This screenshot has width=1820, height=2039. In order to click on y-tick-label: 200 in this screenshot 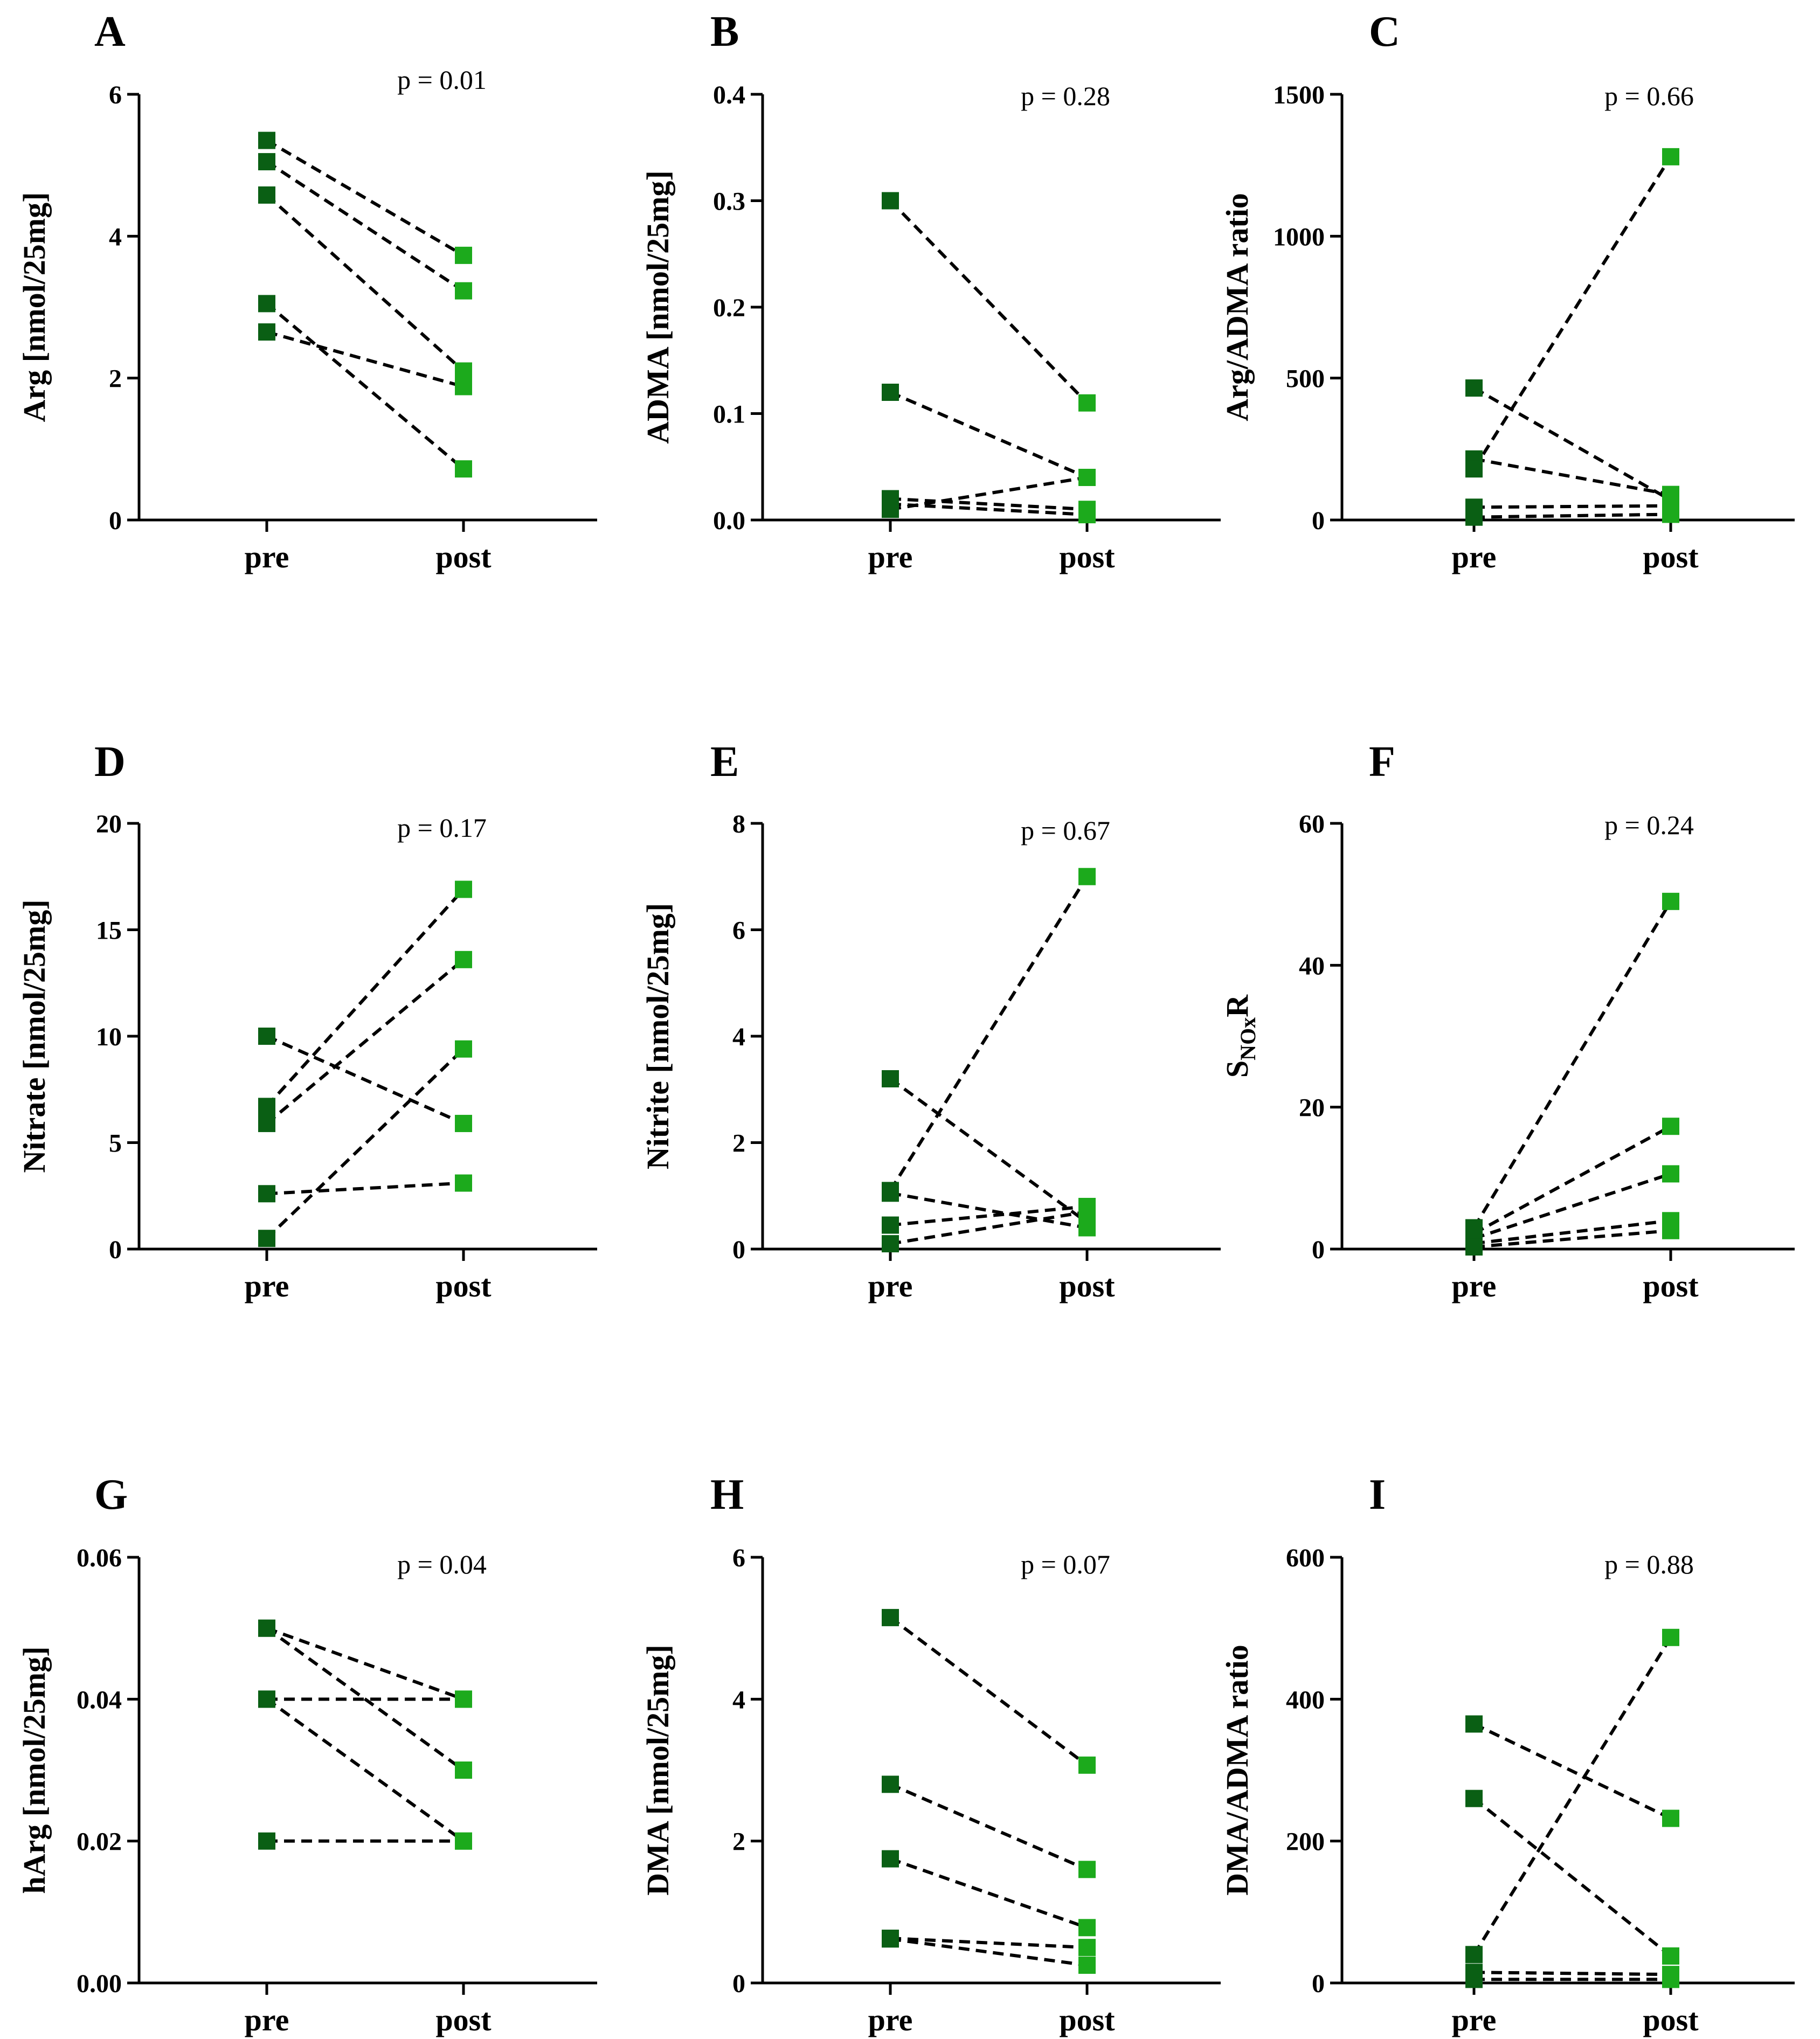, I will do `click(1305, 1842)`.